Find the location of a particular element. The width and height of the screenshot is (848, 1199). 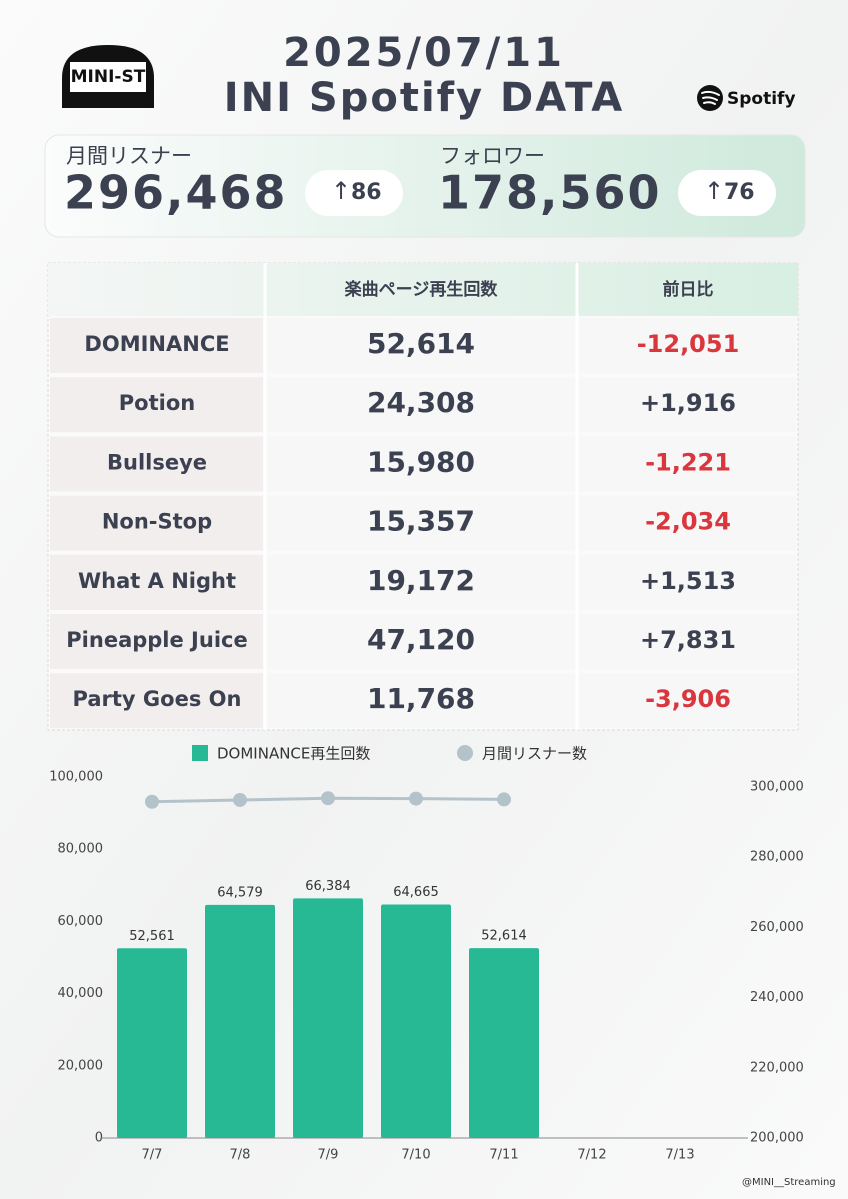

daily-change: -12,051 is located at coordinates (688, 344).